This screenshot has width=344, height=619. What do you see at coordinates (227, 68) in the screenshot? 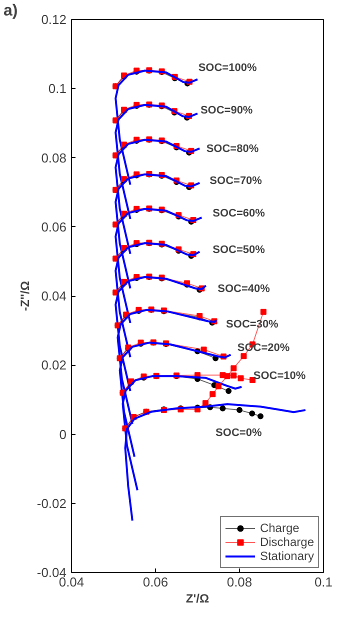
I see `annotation: SOC=100%` at bounding box center [227, 68].